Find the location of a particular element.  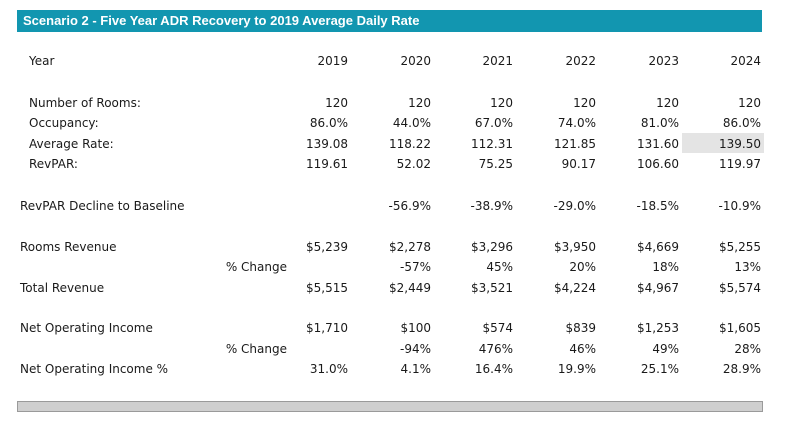

table-cell: 67.0% is located at coordinates (493, 123).